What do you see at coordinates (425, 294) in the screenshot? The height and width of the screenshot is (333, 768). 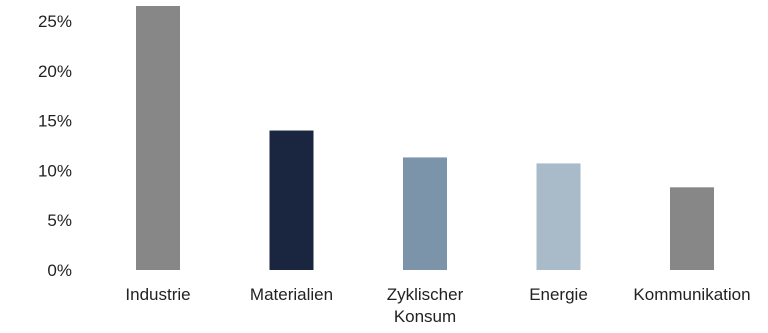 I see `x-category-label: Zyklischer` at bounding box center [425, 294].